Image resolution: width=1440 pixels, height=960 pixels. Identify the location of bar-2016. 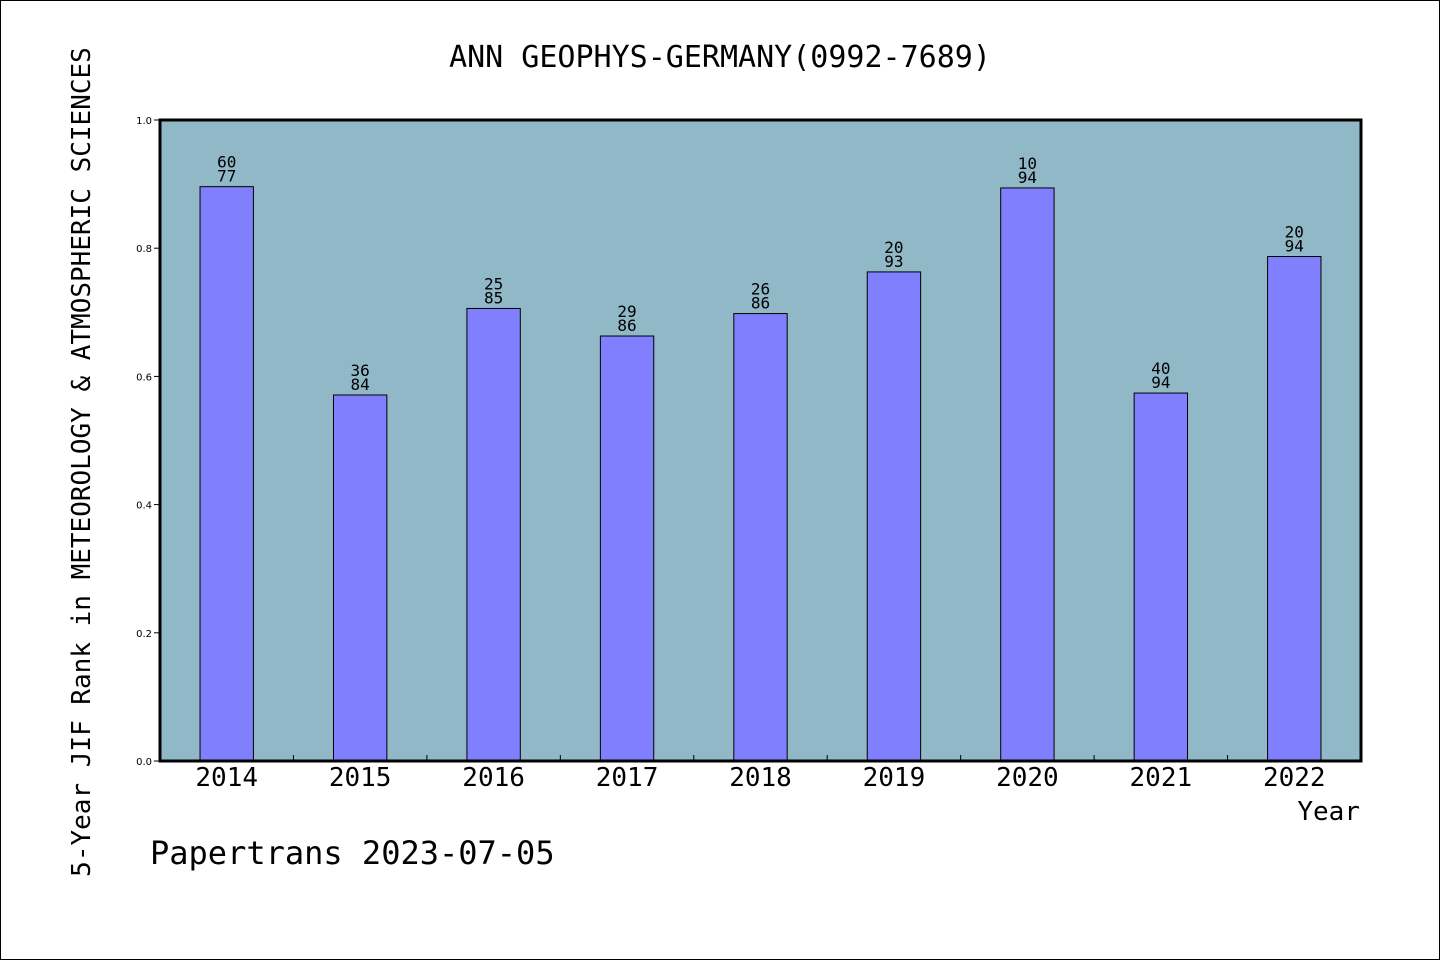
(493, 534).